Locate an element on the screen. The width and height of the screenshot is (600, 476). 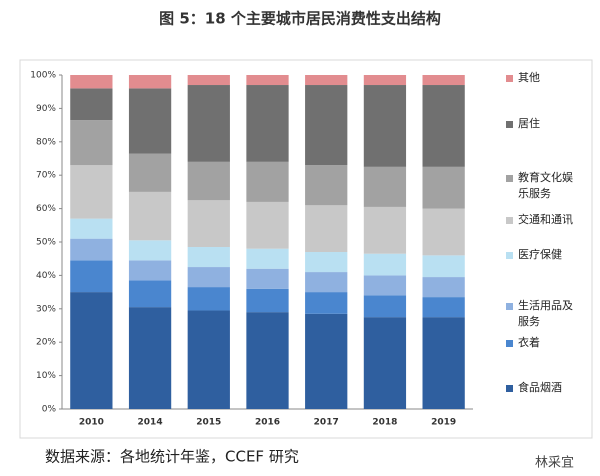
y-tick-label: 90% is located at coordinates (46, 109).